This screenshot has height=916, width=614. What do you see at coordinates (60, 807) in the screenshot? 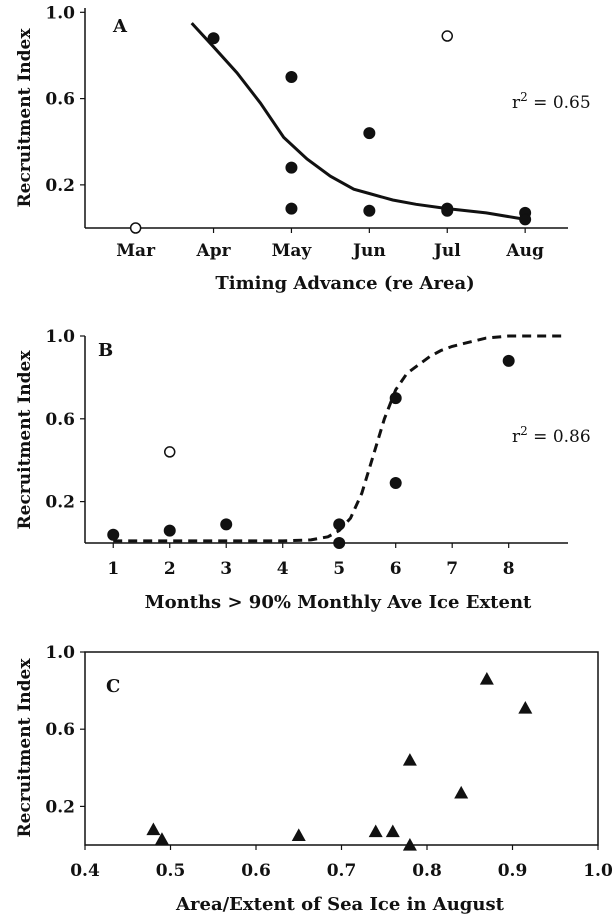
I see `panel-c-ytick-label: 0.2` at bounding box center [60, 807].